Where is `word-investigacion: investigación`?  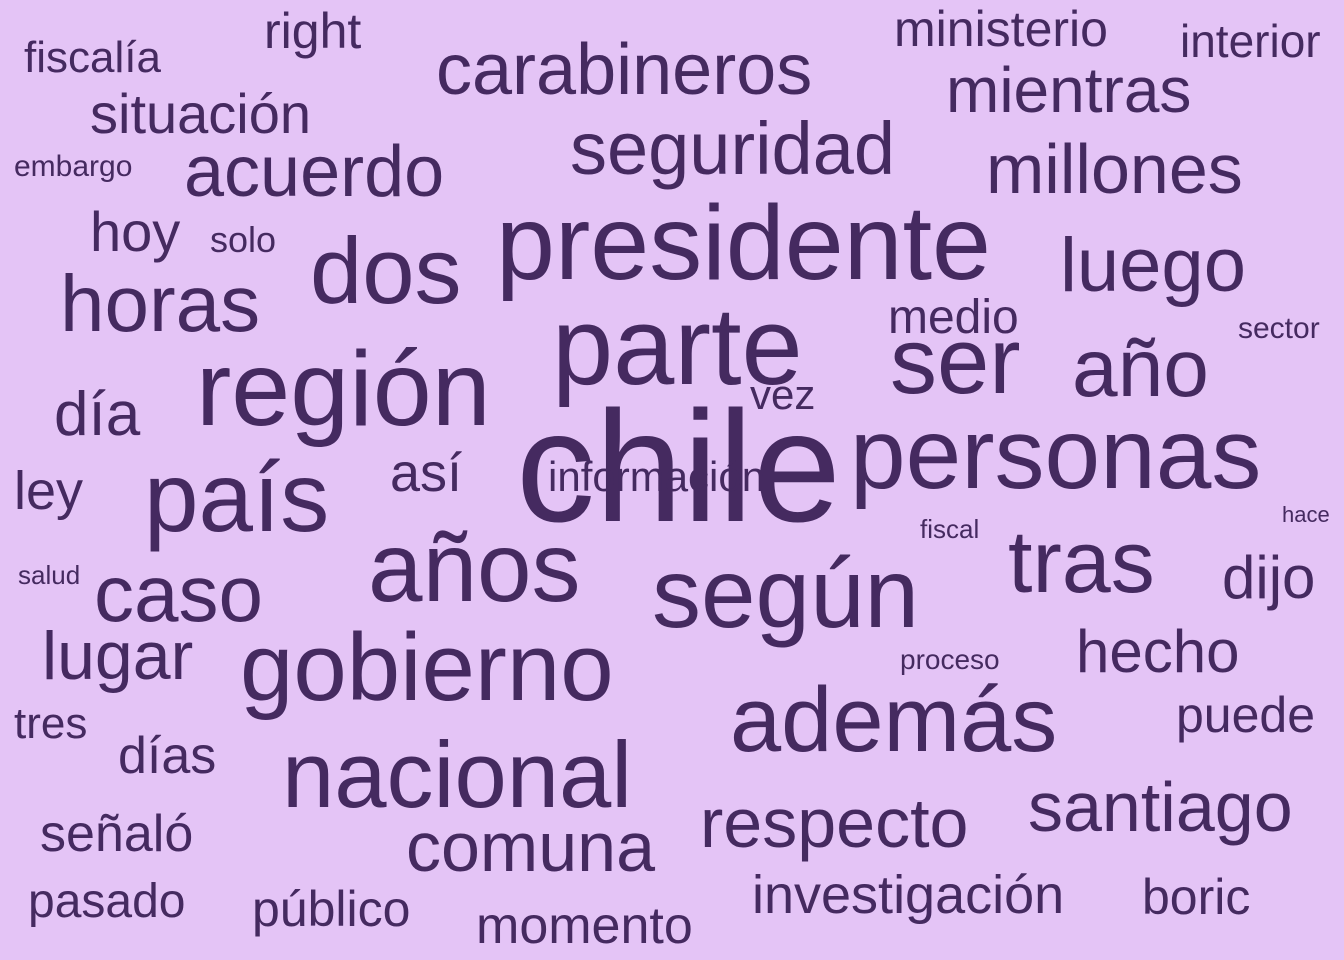 word-investigacion: investigación is located at coordinates (908, 895).